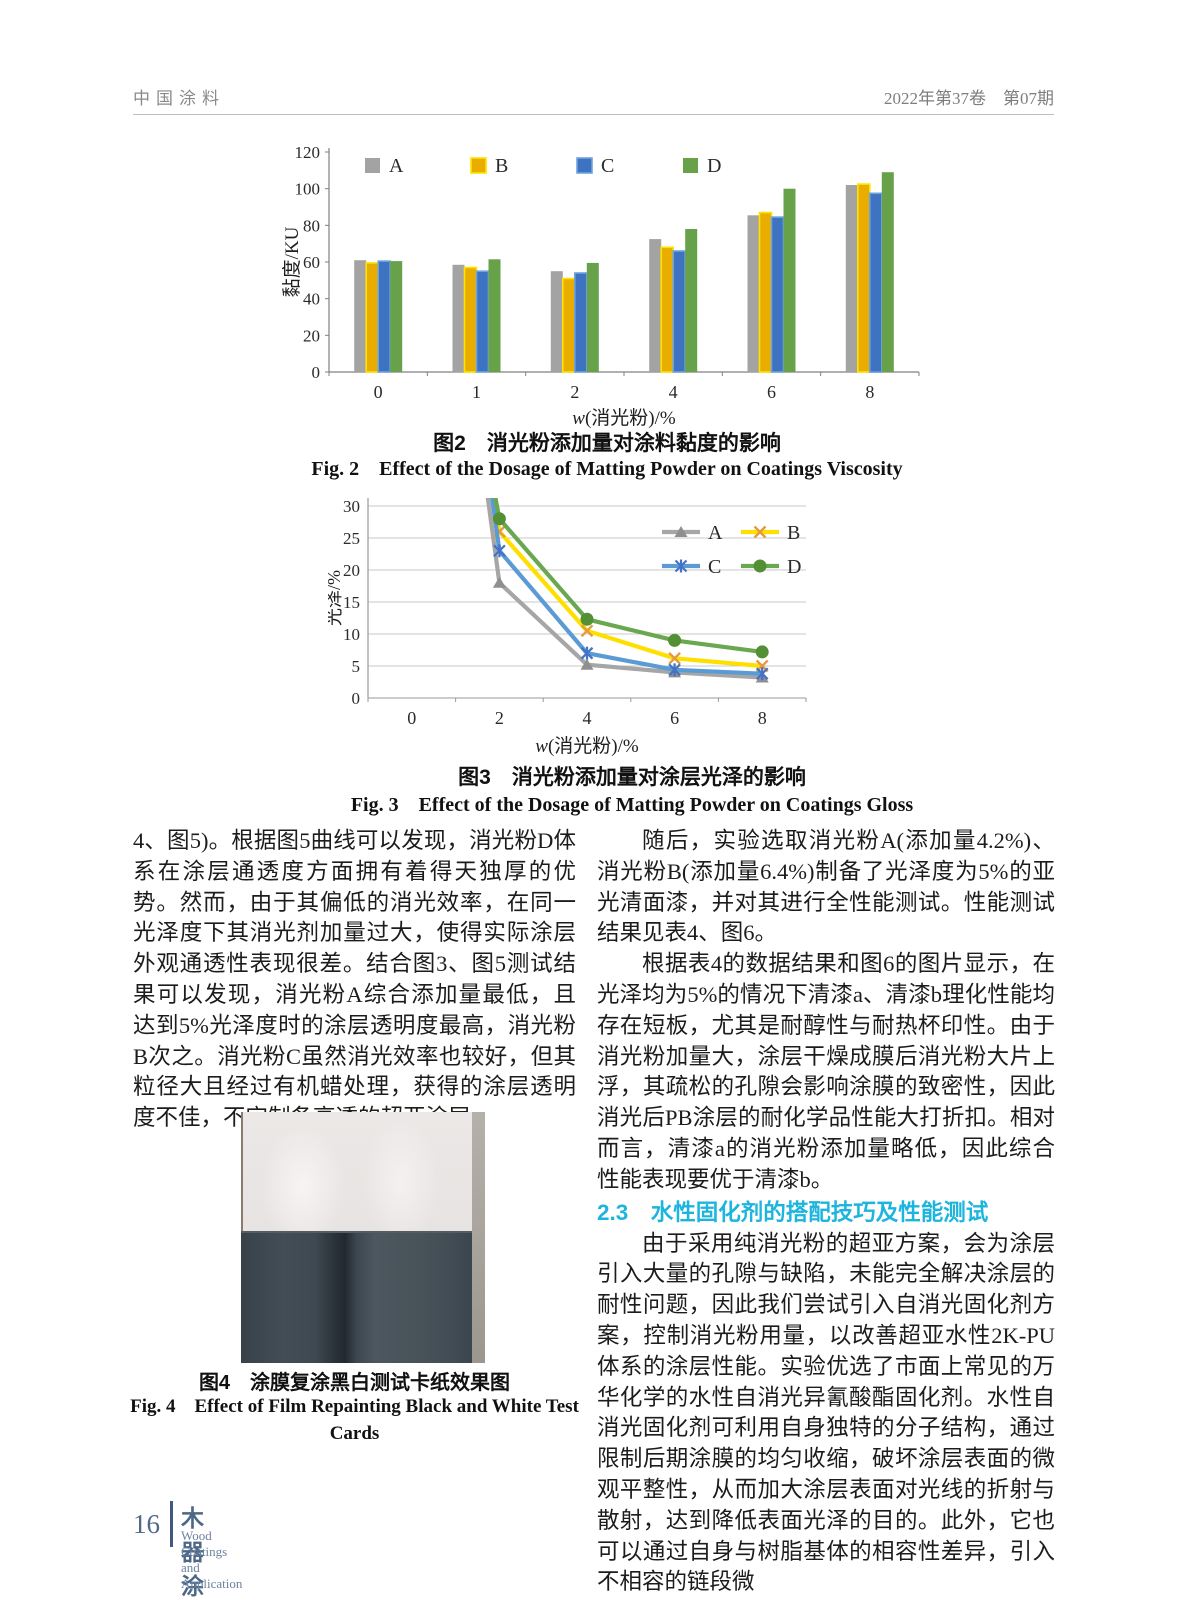 The image size is (1187, 1600). I want to click on viscosity-bar-chart: 0 20 40 60 80 100 120 0 1 2 4 6 8 A B C D 黏度/KU w(消光粉)/%, so click(606, 288).